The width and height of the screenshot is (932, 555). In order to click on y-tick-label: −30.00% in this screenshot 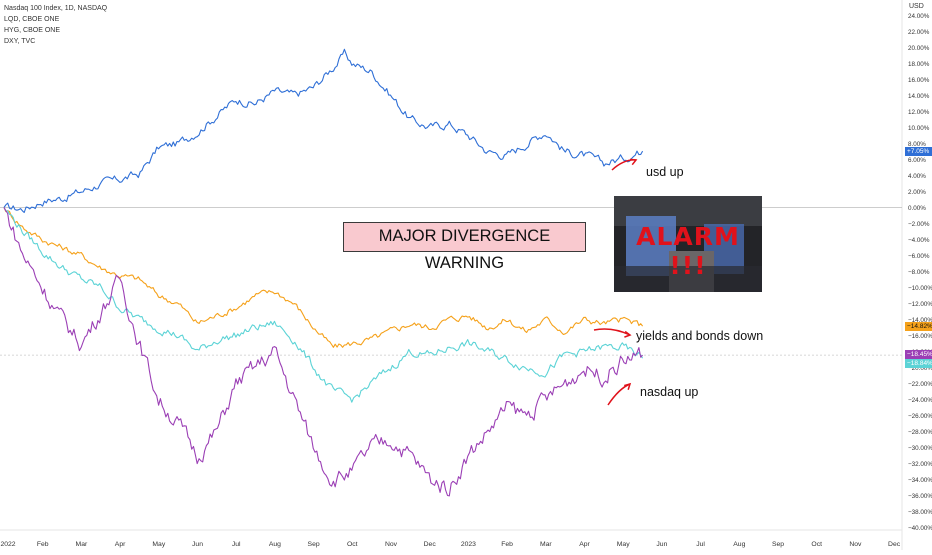, I will do `click(920, 448)`.